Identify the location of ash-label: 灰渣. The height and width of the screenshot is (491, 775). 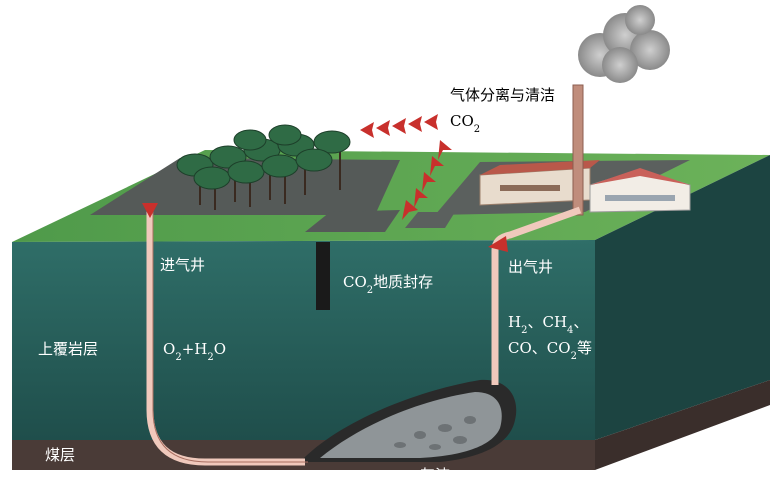
(435, 475).